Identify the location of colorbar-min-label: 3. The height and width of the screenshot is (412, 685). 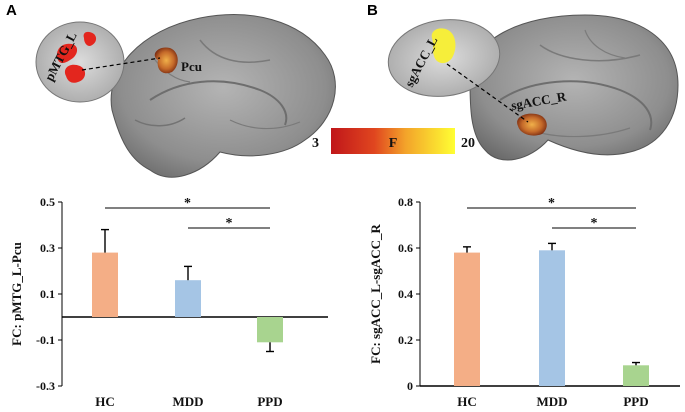
(315, 143).